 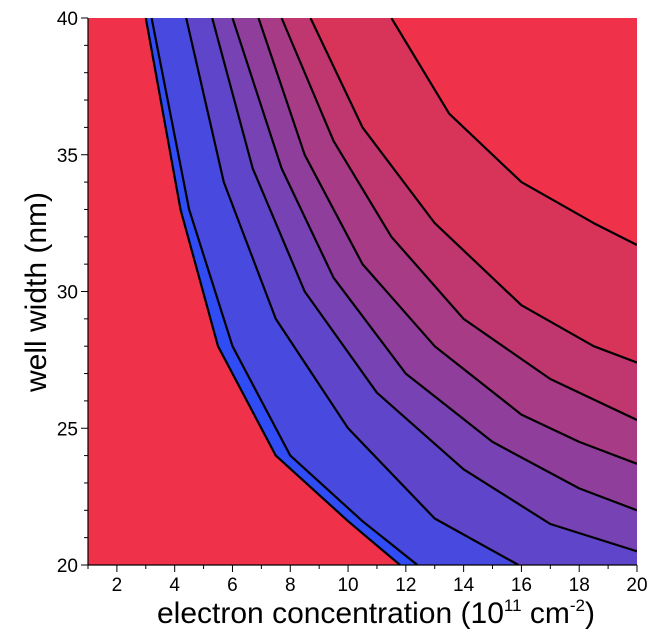 What do you see at coordinates (117, 585) in the screenshot?
I see `x-tick-label: 2` at bounding box center [117, 585].